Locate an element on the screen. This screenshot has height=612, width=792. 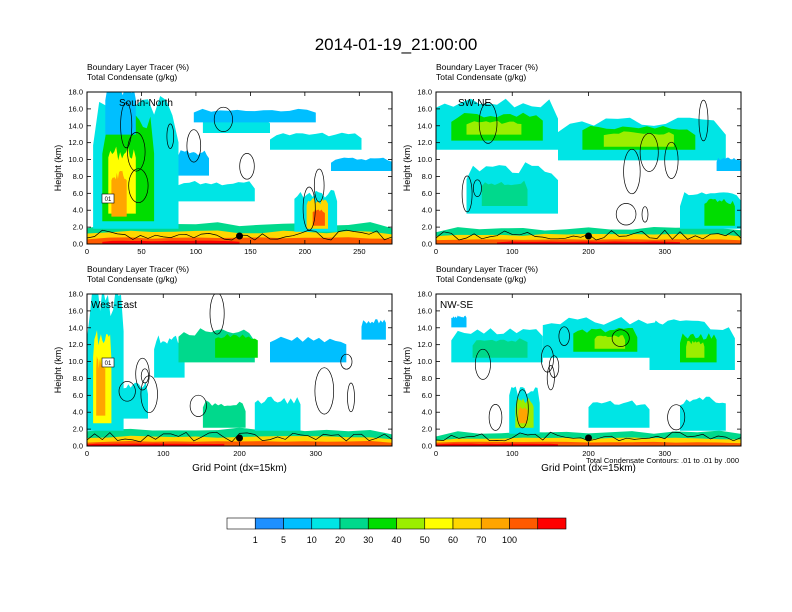
colorbar-label: 30 is located at coordinates (368, 540).